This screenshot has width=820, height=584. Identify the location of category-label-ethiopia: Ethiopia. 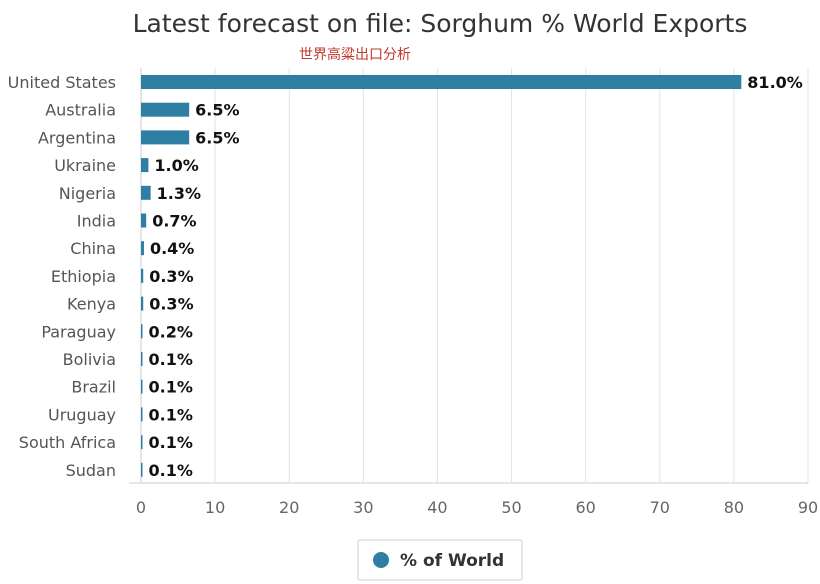
(83, 276).